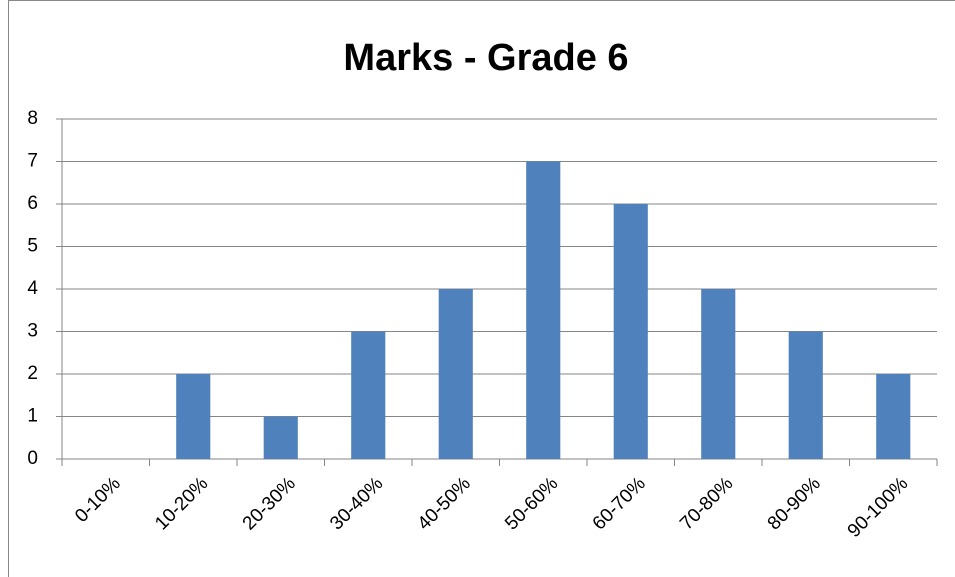 This screenshot has width=955, height=577. I want to click on y-tick-label: 0, so click(32, 458).